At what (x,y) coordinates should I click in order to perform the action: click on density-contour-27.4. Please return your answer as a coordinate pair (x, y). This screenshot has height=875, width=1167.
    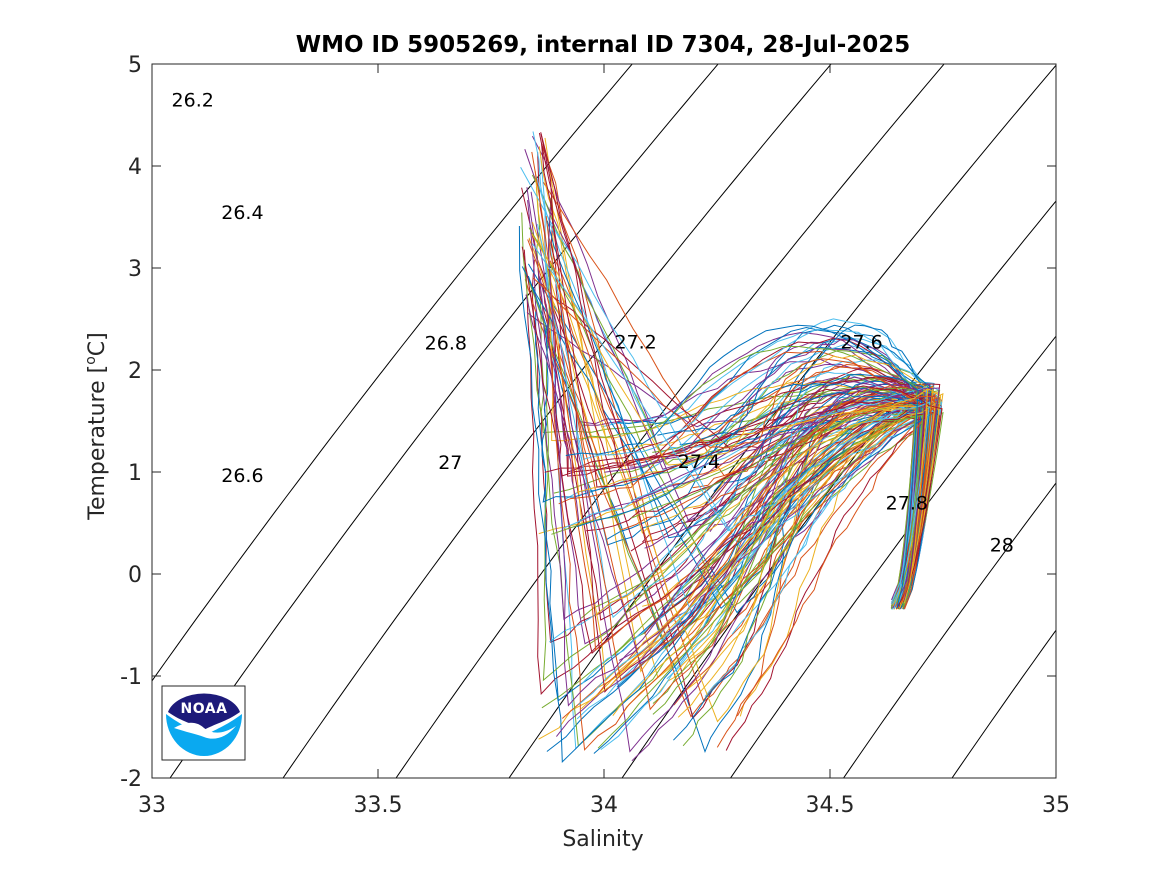
    Looking at the image, I should click on (892, 556).